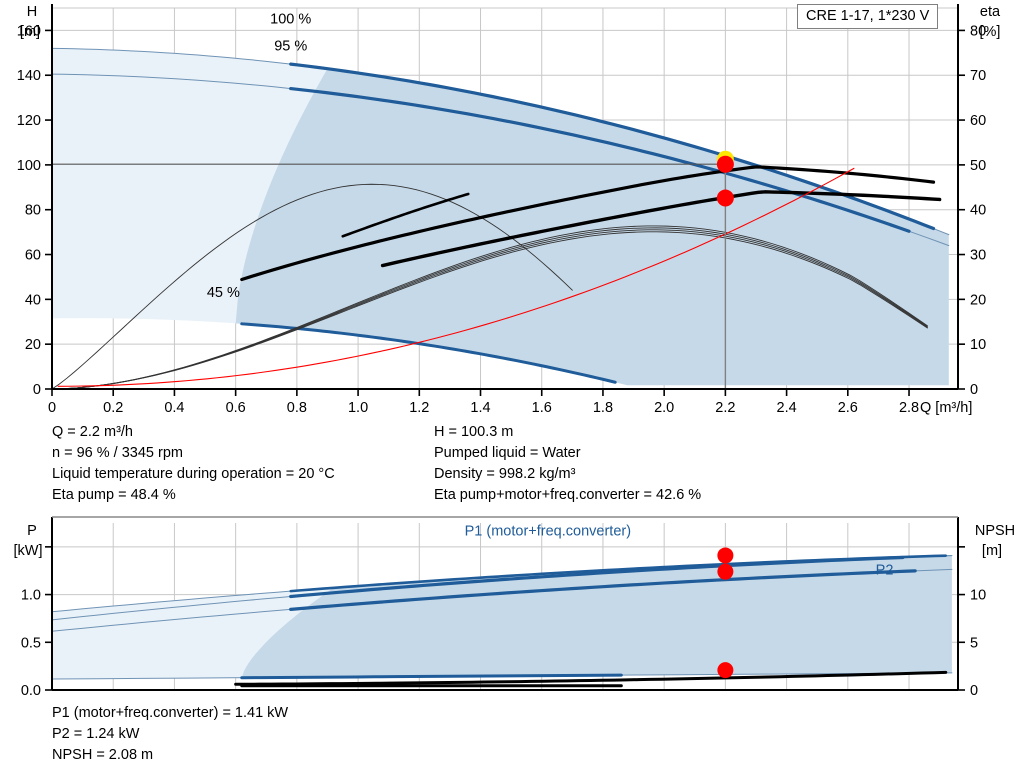 The height and width of the screenshot is (781, 1024). Describe the element at coordinates (978, 121) in the screenshot. I see `tick-label-right: 60` at that location.